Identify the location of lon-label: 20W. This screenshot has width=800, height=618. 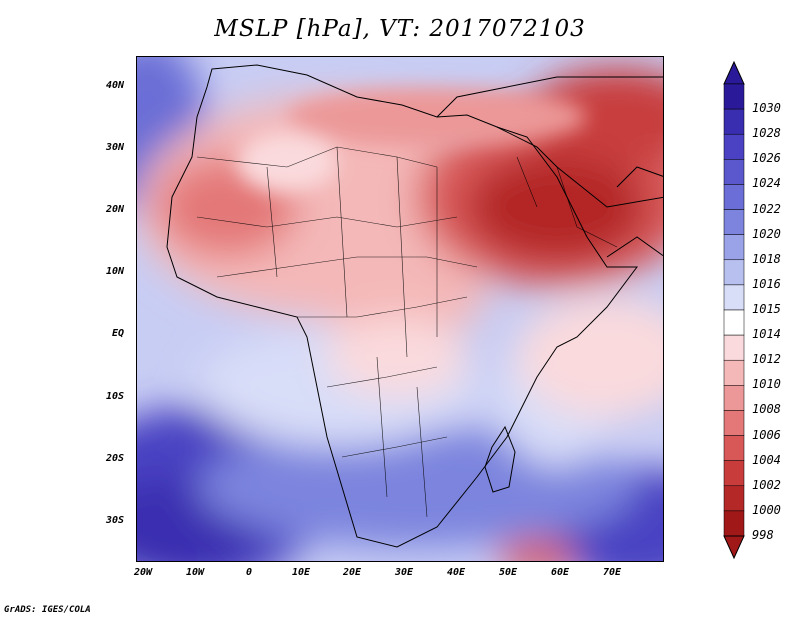
(143, 572).